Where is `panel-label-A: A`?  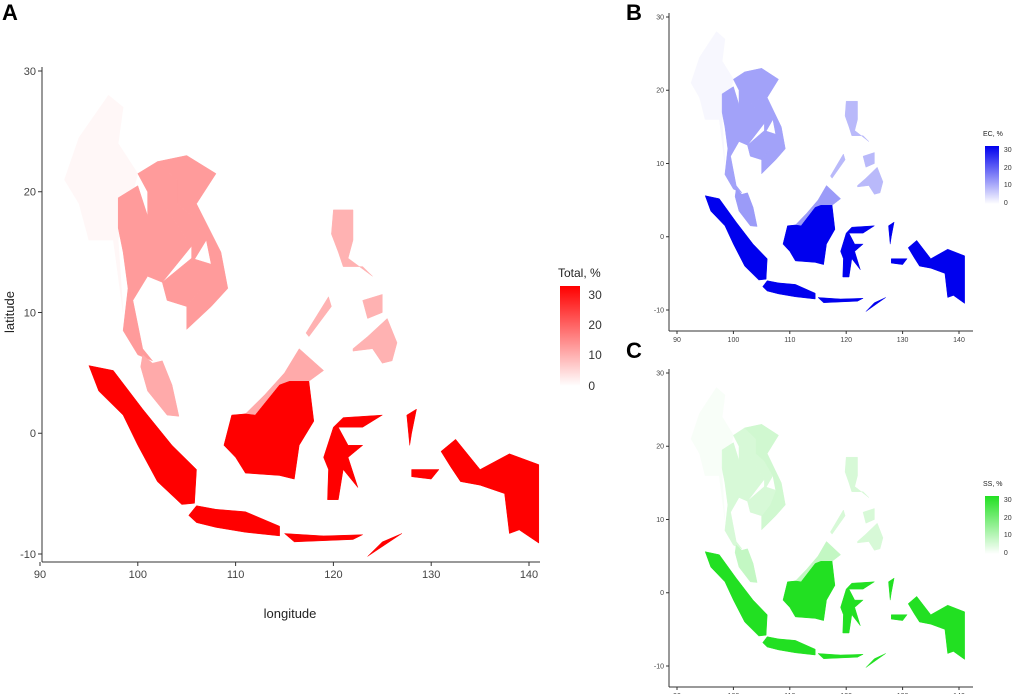 panel-label-A: A is located at coordinates (10, 12).